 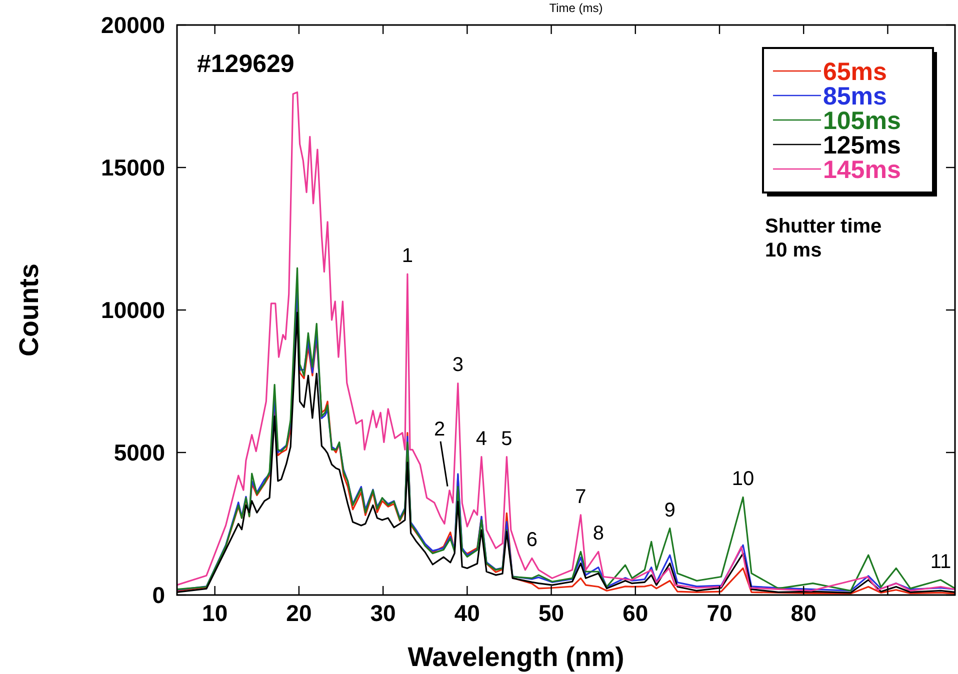 I want to click on annotation: 11, so click(x=941, y=561).